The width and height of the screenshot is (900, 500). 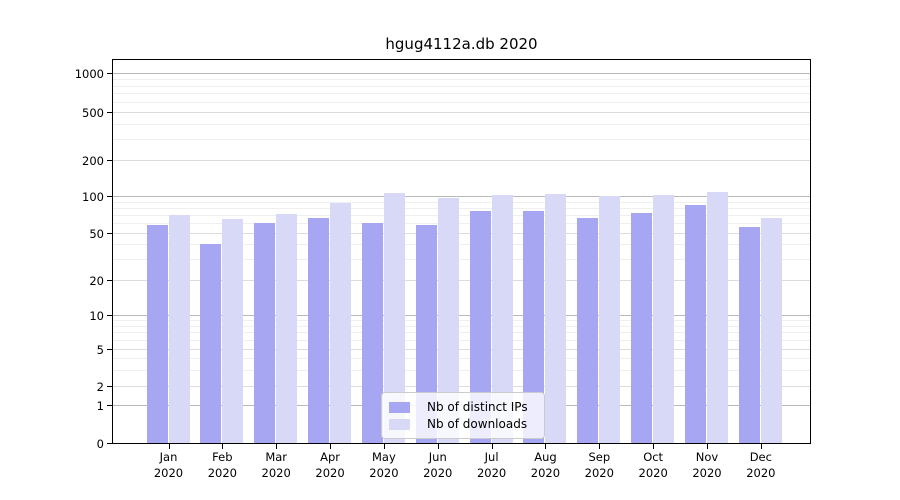 I want to click on x-tick-label-aug: Aug 2020, so click(x=545, y=465).